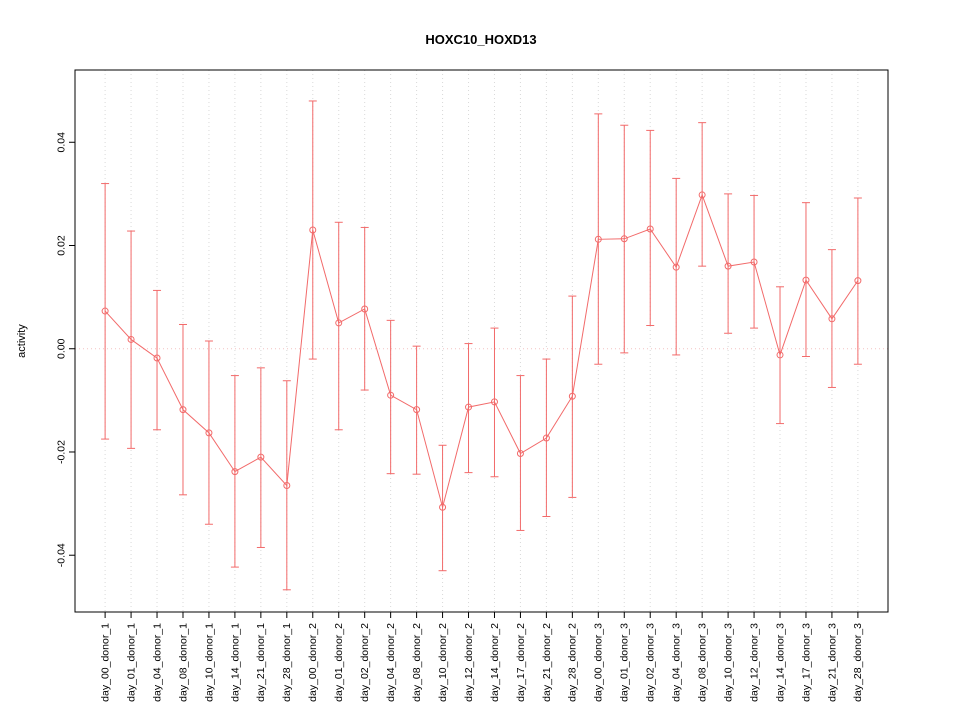  Describe the element at coordinates (391, 662) in the screenshot. I see `x-tick-label: day_04_donor_2` at that location.